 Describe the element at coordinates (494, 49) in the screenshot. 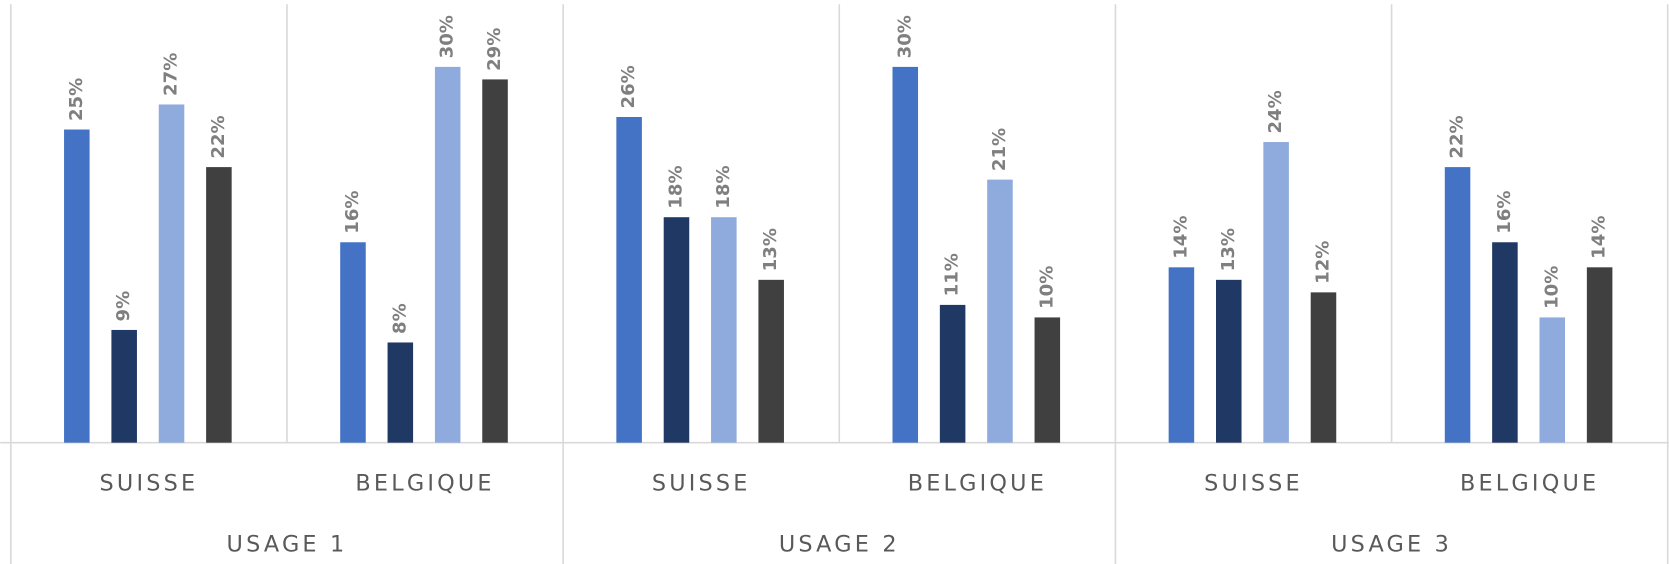

I see `value-label: 29%` at that location.